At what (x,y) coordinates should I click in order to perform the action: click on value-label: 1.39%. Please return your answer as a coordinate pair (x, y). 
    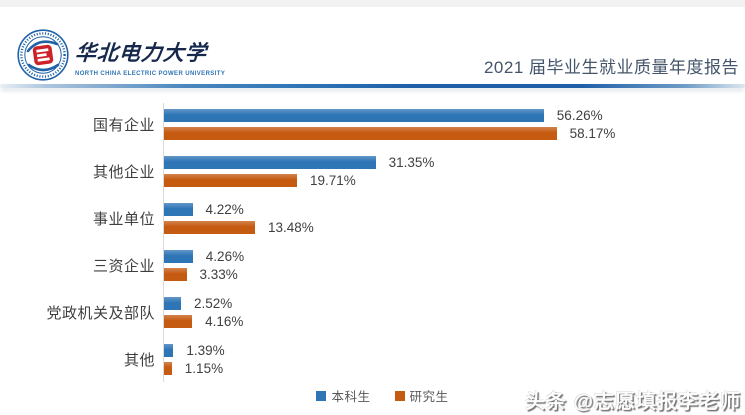
    Looking at the image, I should click on (205, 350).